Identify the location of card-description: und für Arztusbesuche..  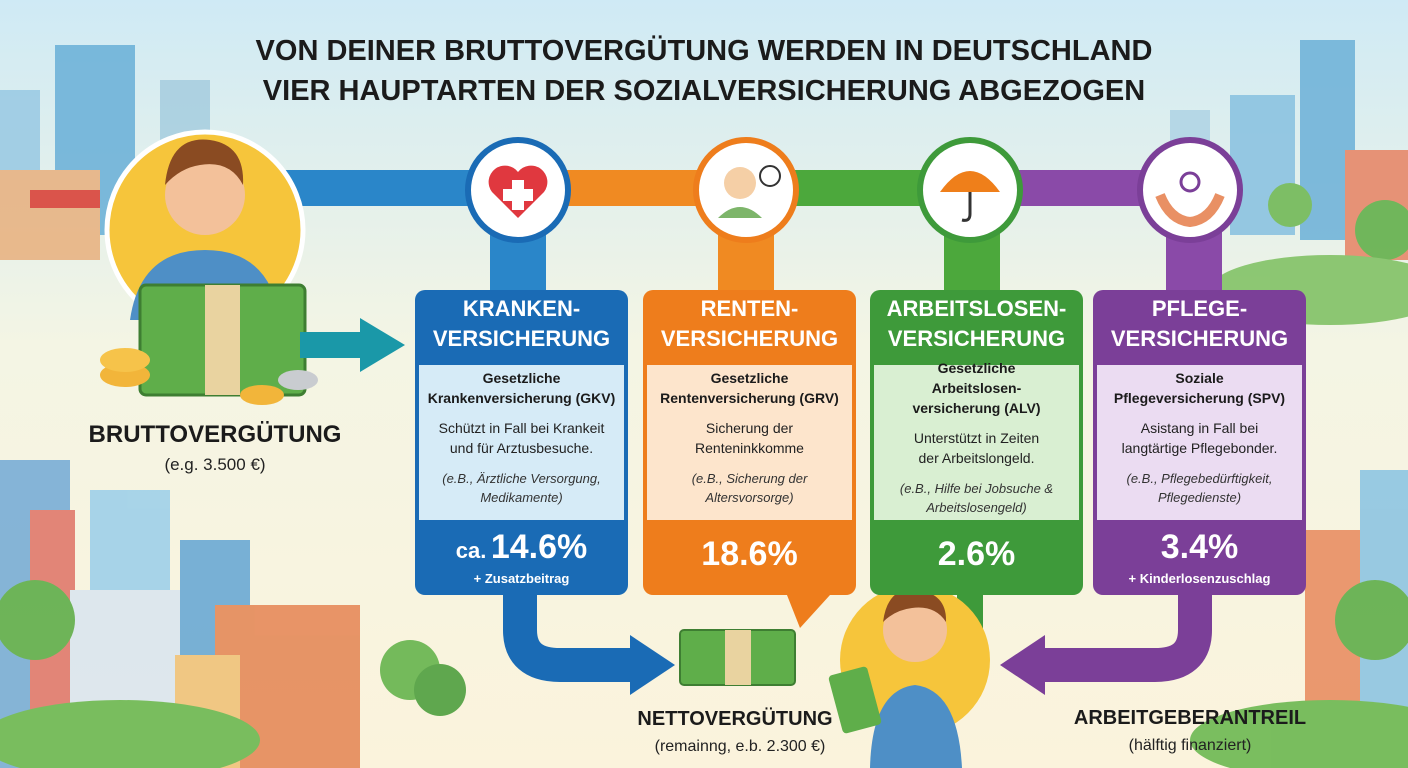
(521, 448).